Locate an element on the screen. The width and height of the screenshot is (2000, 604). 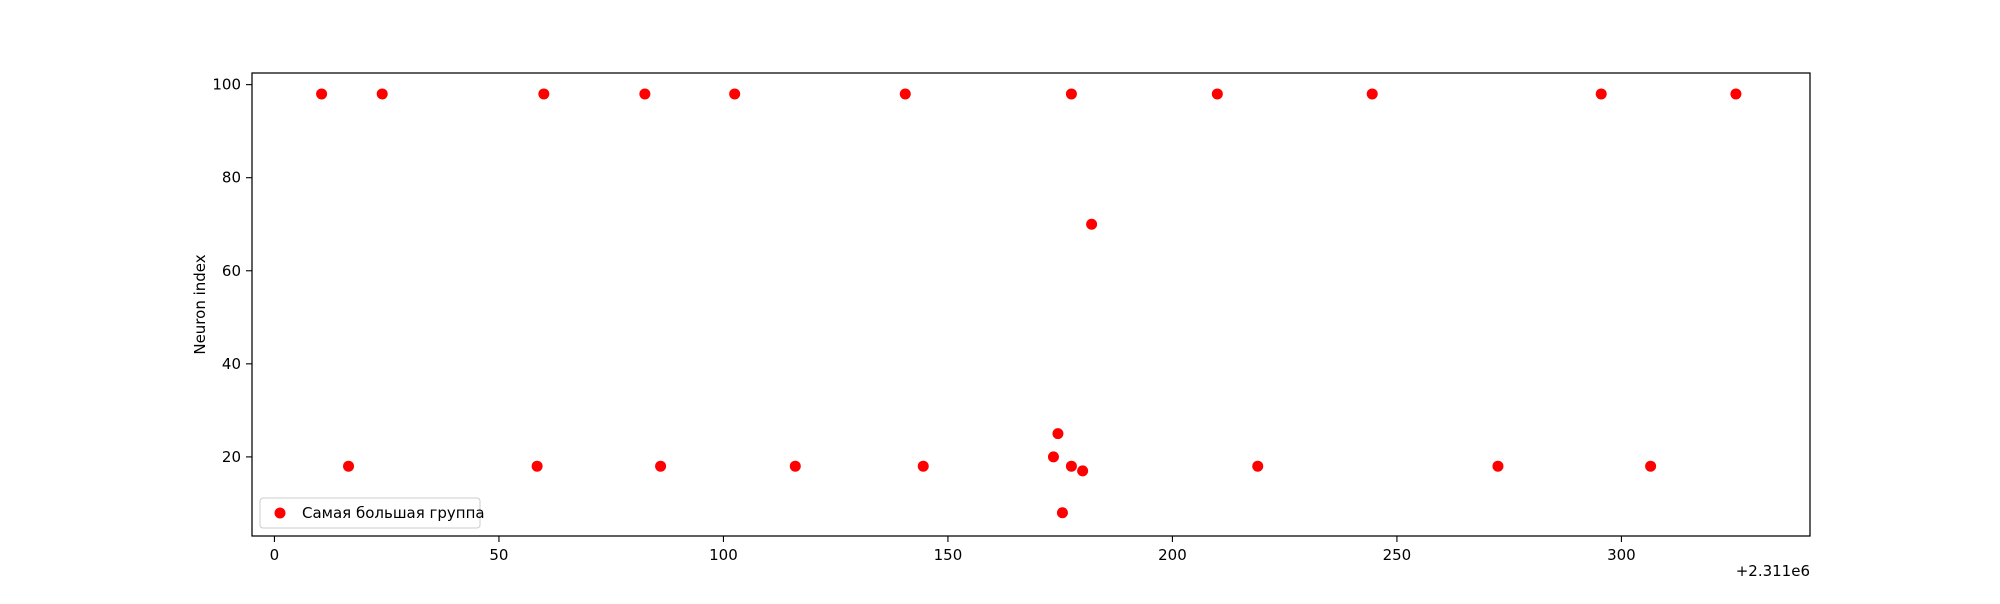
y-tick-label: 80 is located at coordinates (231, 178).